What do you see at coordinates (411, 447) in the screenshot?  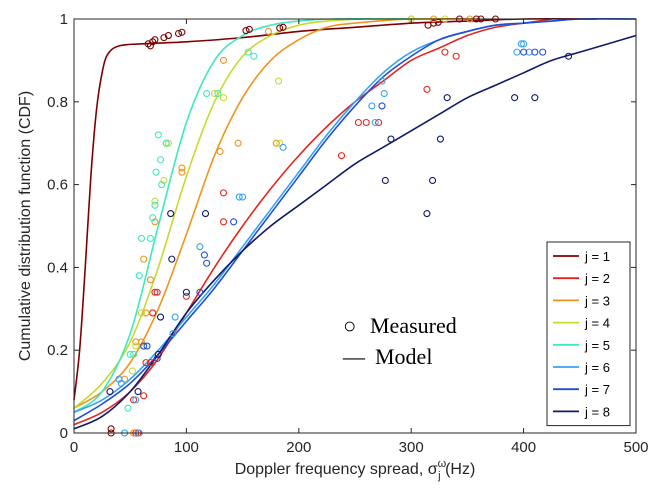 I see `x-tick-label: 300` at bounding box center [411, 447].